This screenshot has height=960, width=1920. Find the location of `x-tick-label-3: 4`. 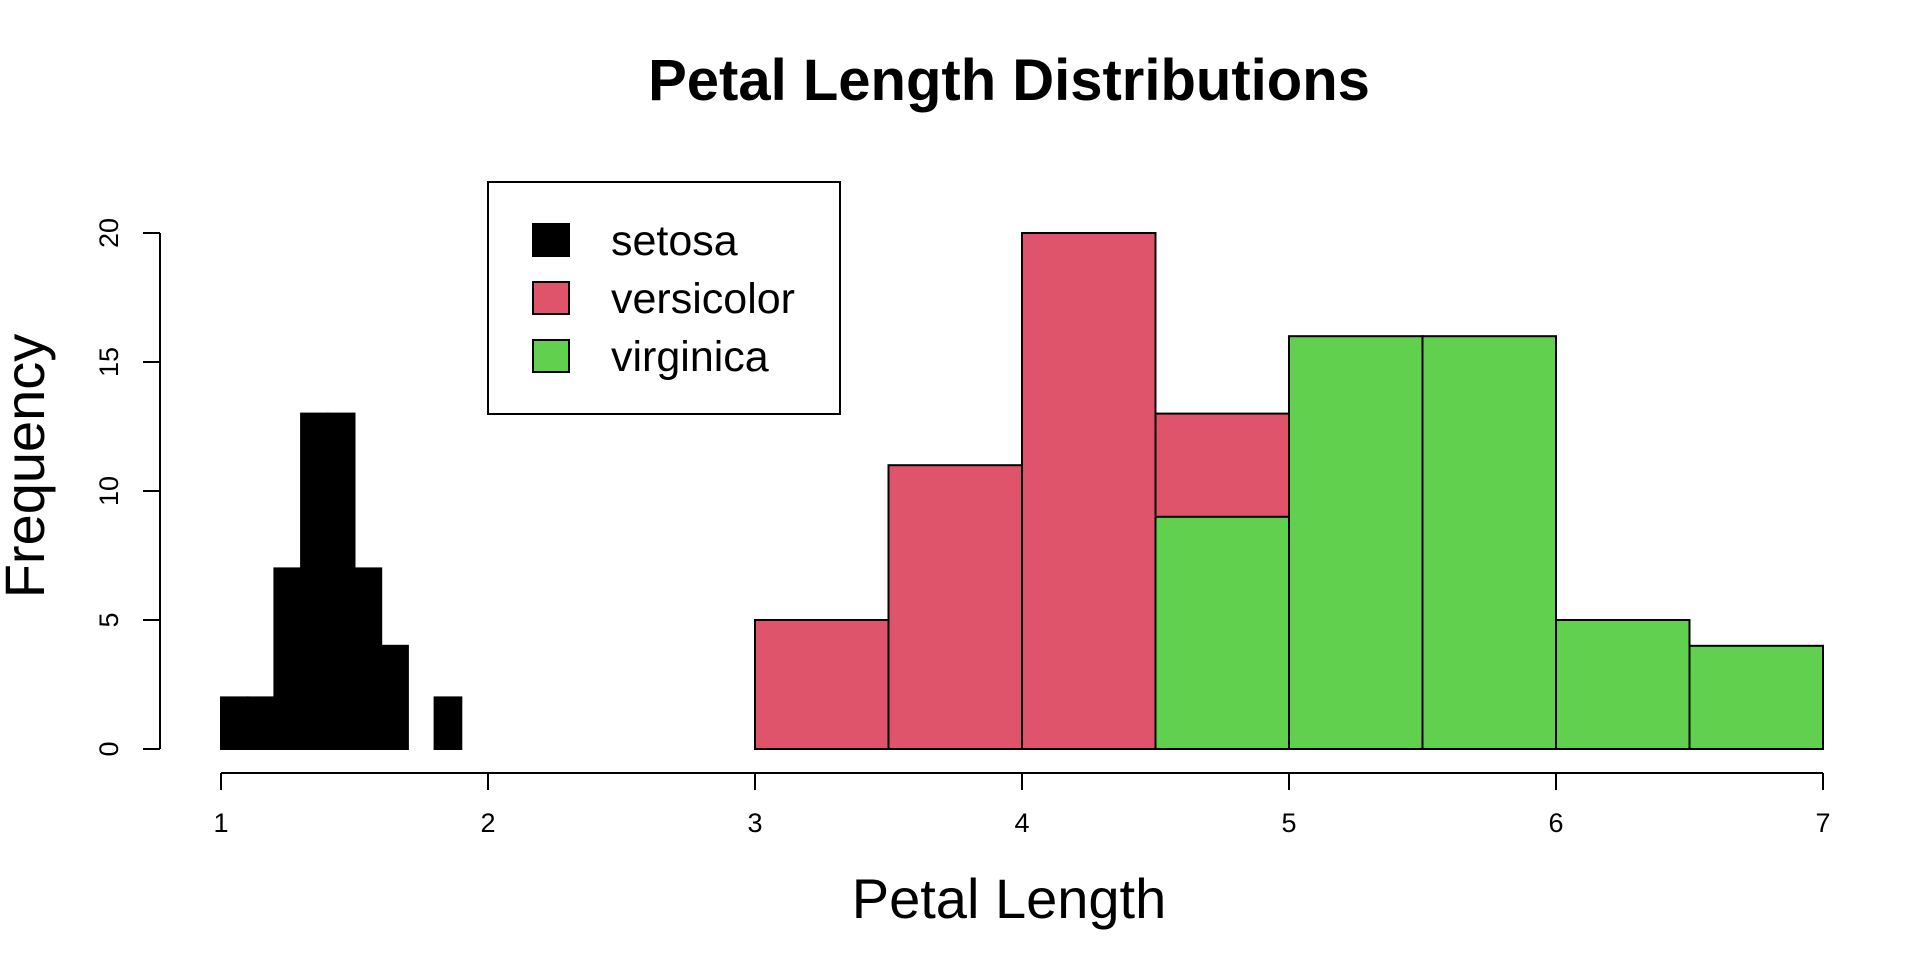

x-tick-label-3: 4 is located at coordinates (1021, 823).